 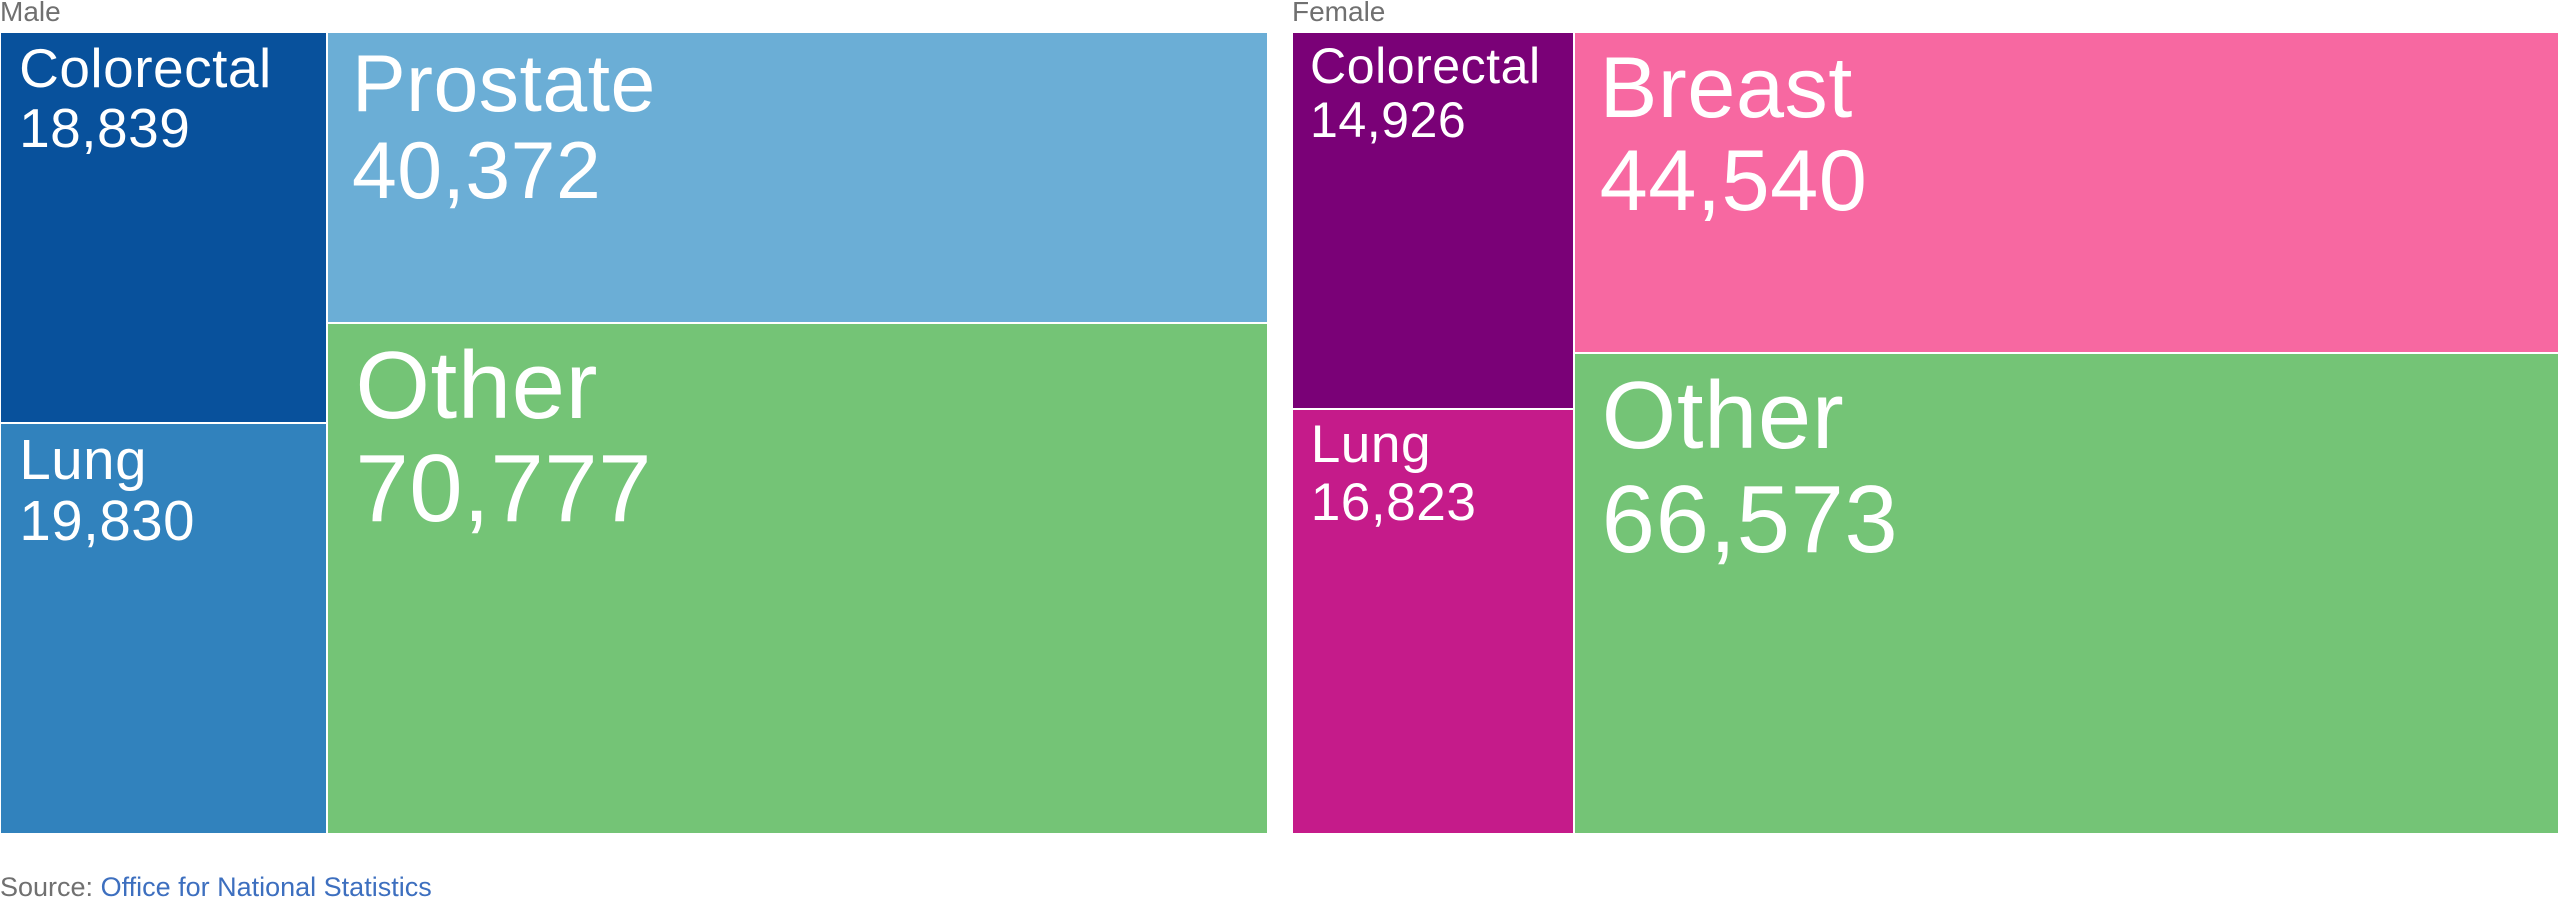 I want to click on male-tile-label: Prostate, so click(x=503, y=84).